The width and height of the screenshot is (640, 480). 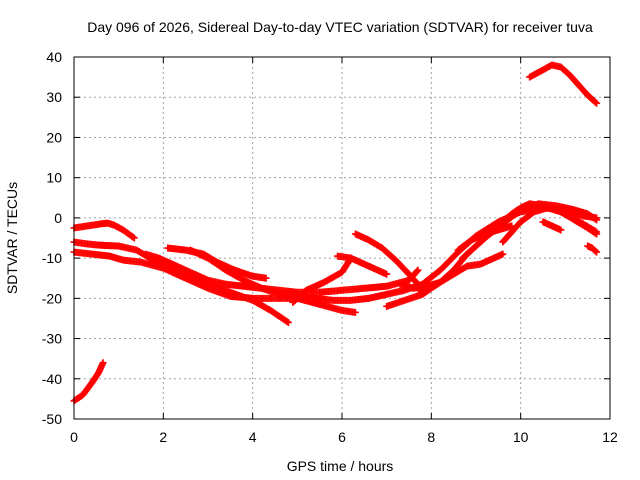 I want to click on y-axis-label: SDTVAR / TECUs, so click(x=12, y=238).